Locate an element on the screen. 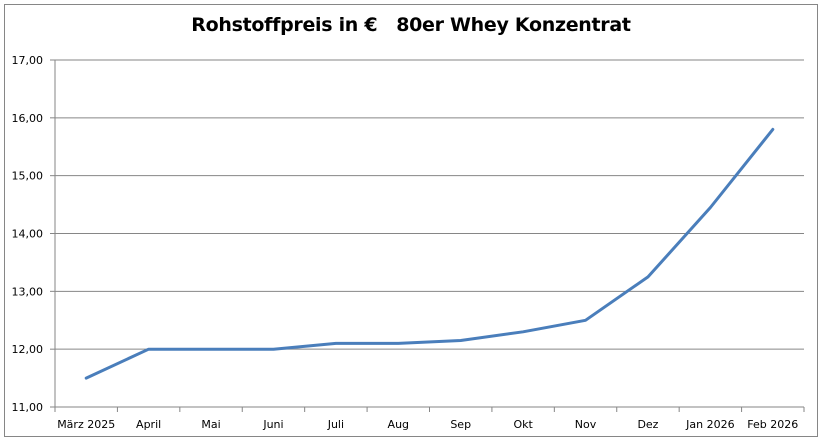 This screenshot has height=442, width=822. x-tick-label: Okt is located at coordinates (523, 424).